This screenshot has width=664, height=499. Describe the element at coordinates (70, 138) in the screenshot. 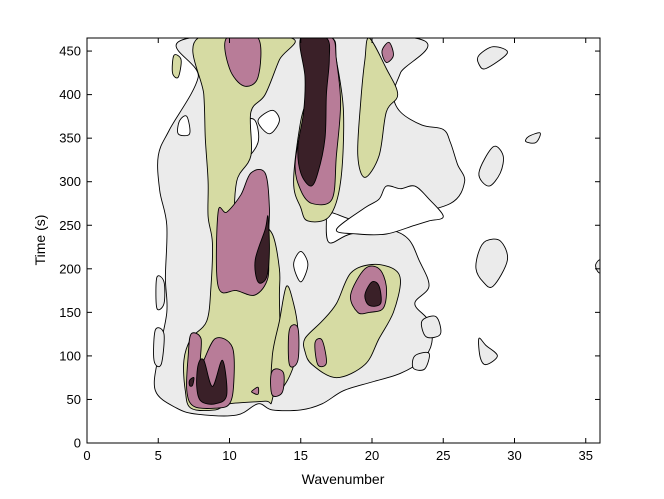

I see `y-tick-label: 350` at that location.